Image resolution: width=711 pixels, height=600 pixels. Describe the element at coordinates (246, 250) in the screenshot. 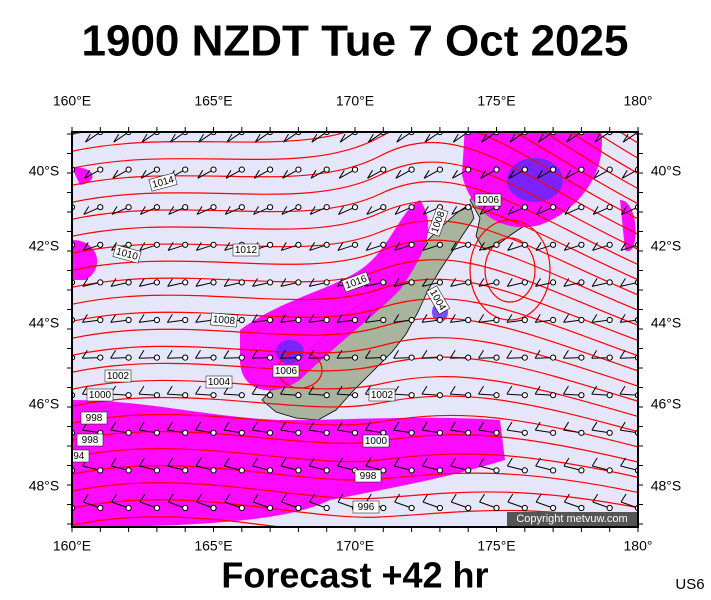

I see `isobar-label: 1012` at that location.